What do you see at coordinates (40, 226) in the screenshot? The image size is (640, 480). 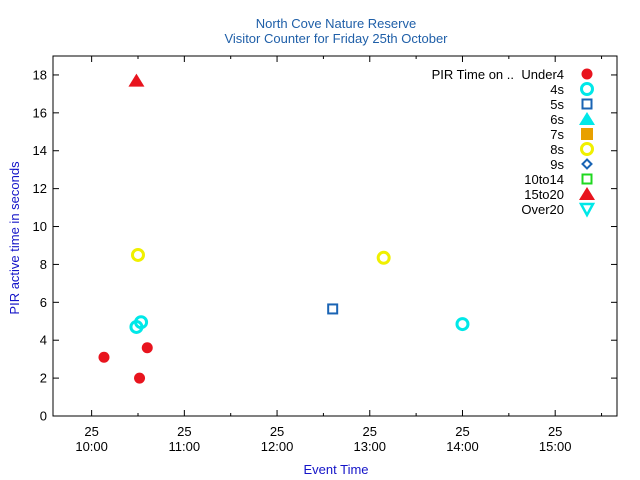 I see `y-tick-label: 10` at bounding box center [40, 226].